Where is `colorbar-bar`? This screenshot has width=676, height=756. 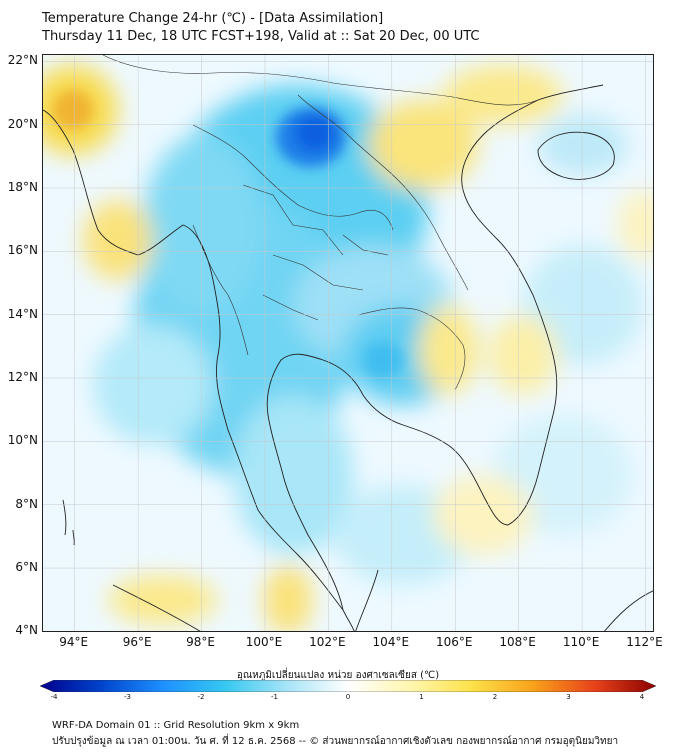 colorbar-bar is located at coordinates (348, 686).